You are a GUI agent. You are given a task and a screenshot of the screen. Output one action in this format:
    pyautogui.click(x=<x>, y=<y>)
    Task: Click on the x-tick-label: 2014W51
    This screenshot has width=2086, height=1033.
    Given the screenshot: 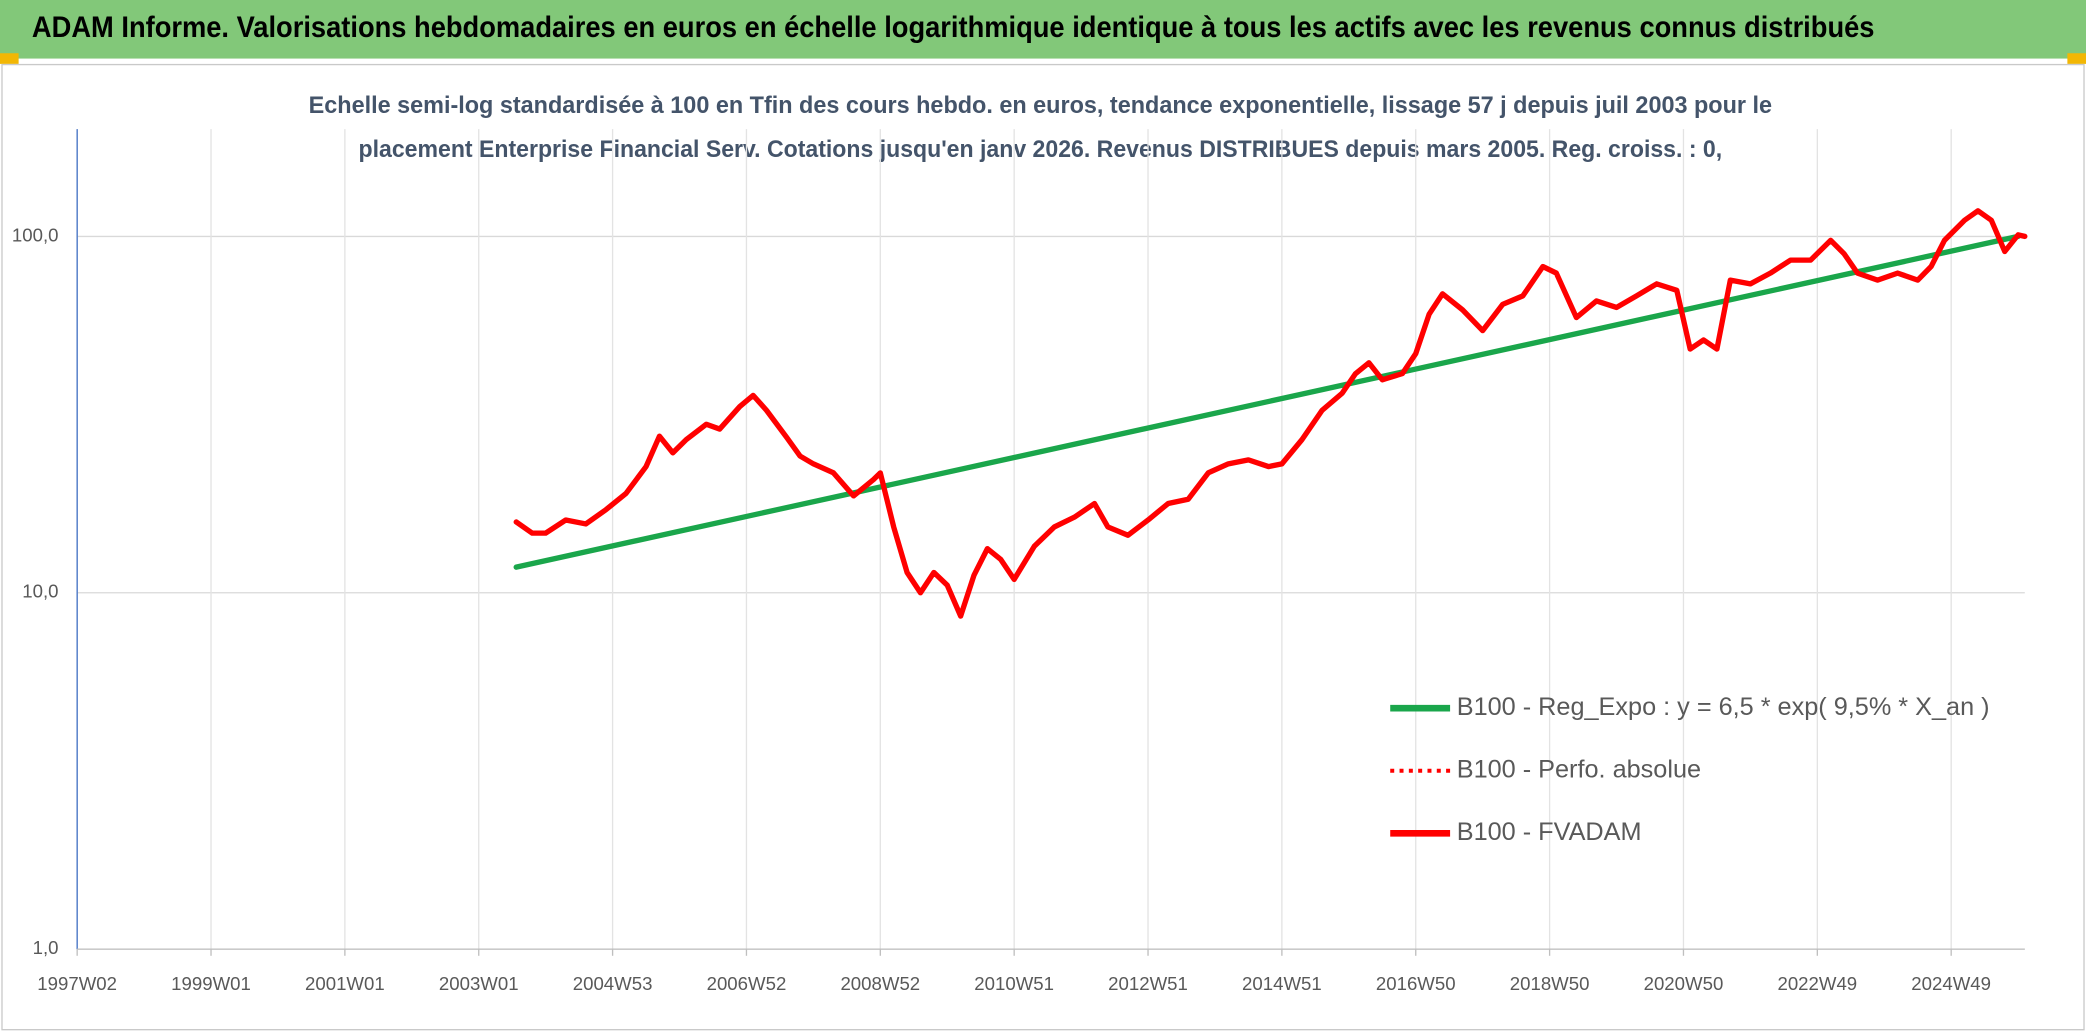 What is the action you would take?
    pyautogui.click(x=1282, y=983)
    